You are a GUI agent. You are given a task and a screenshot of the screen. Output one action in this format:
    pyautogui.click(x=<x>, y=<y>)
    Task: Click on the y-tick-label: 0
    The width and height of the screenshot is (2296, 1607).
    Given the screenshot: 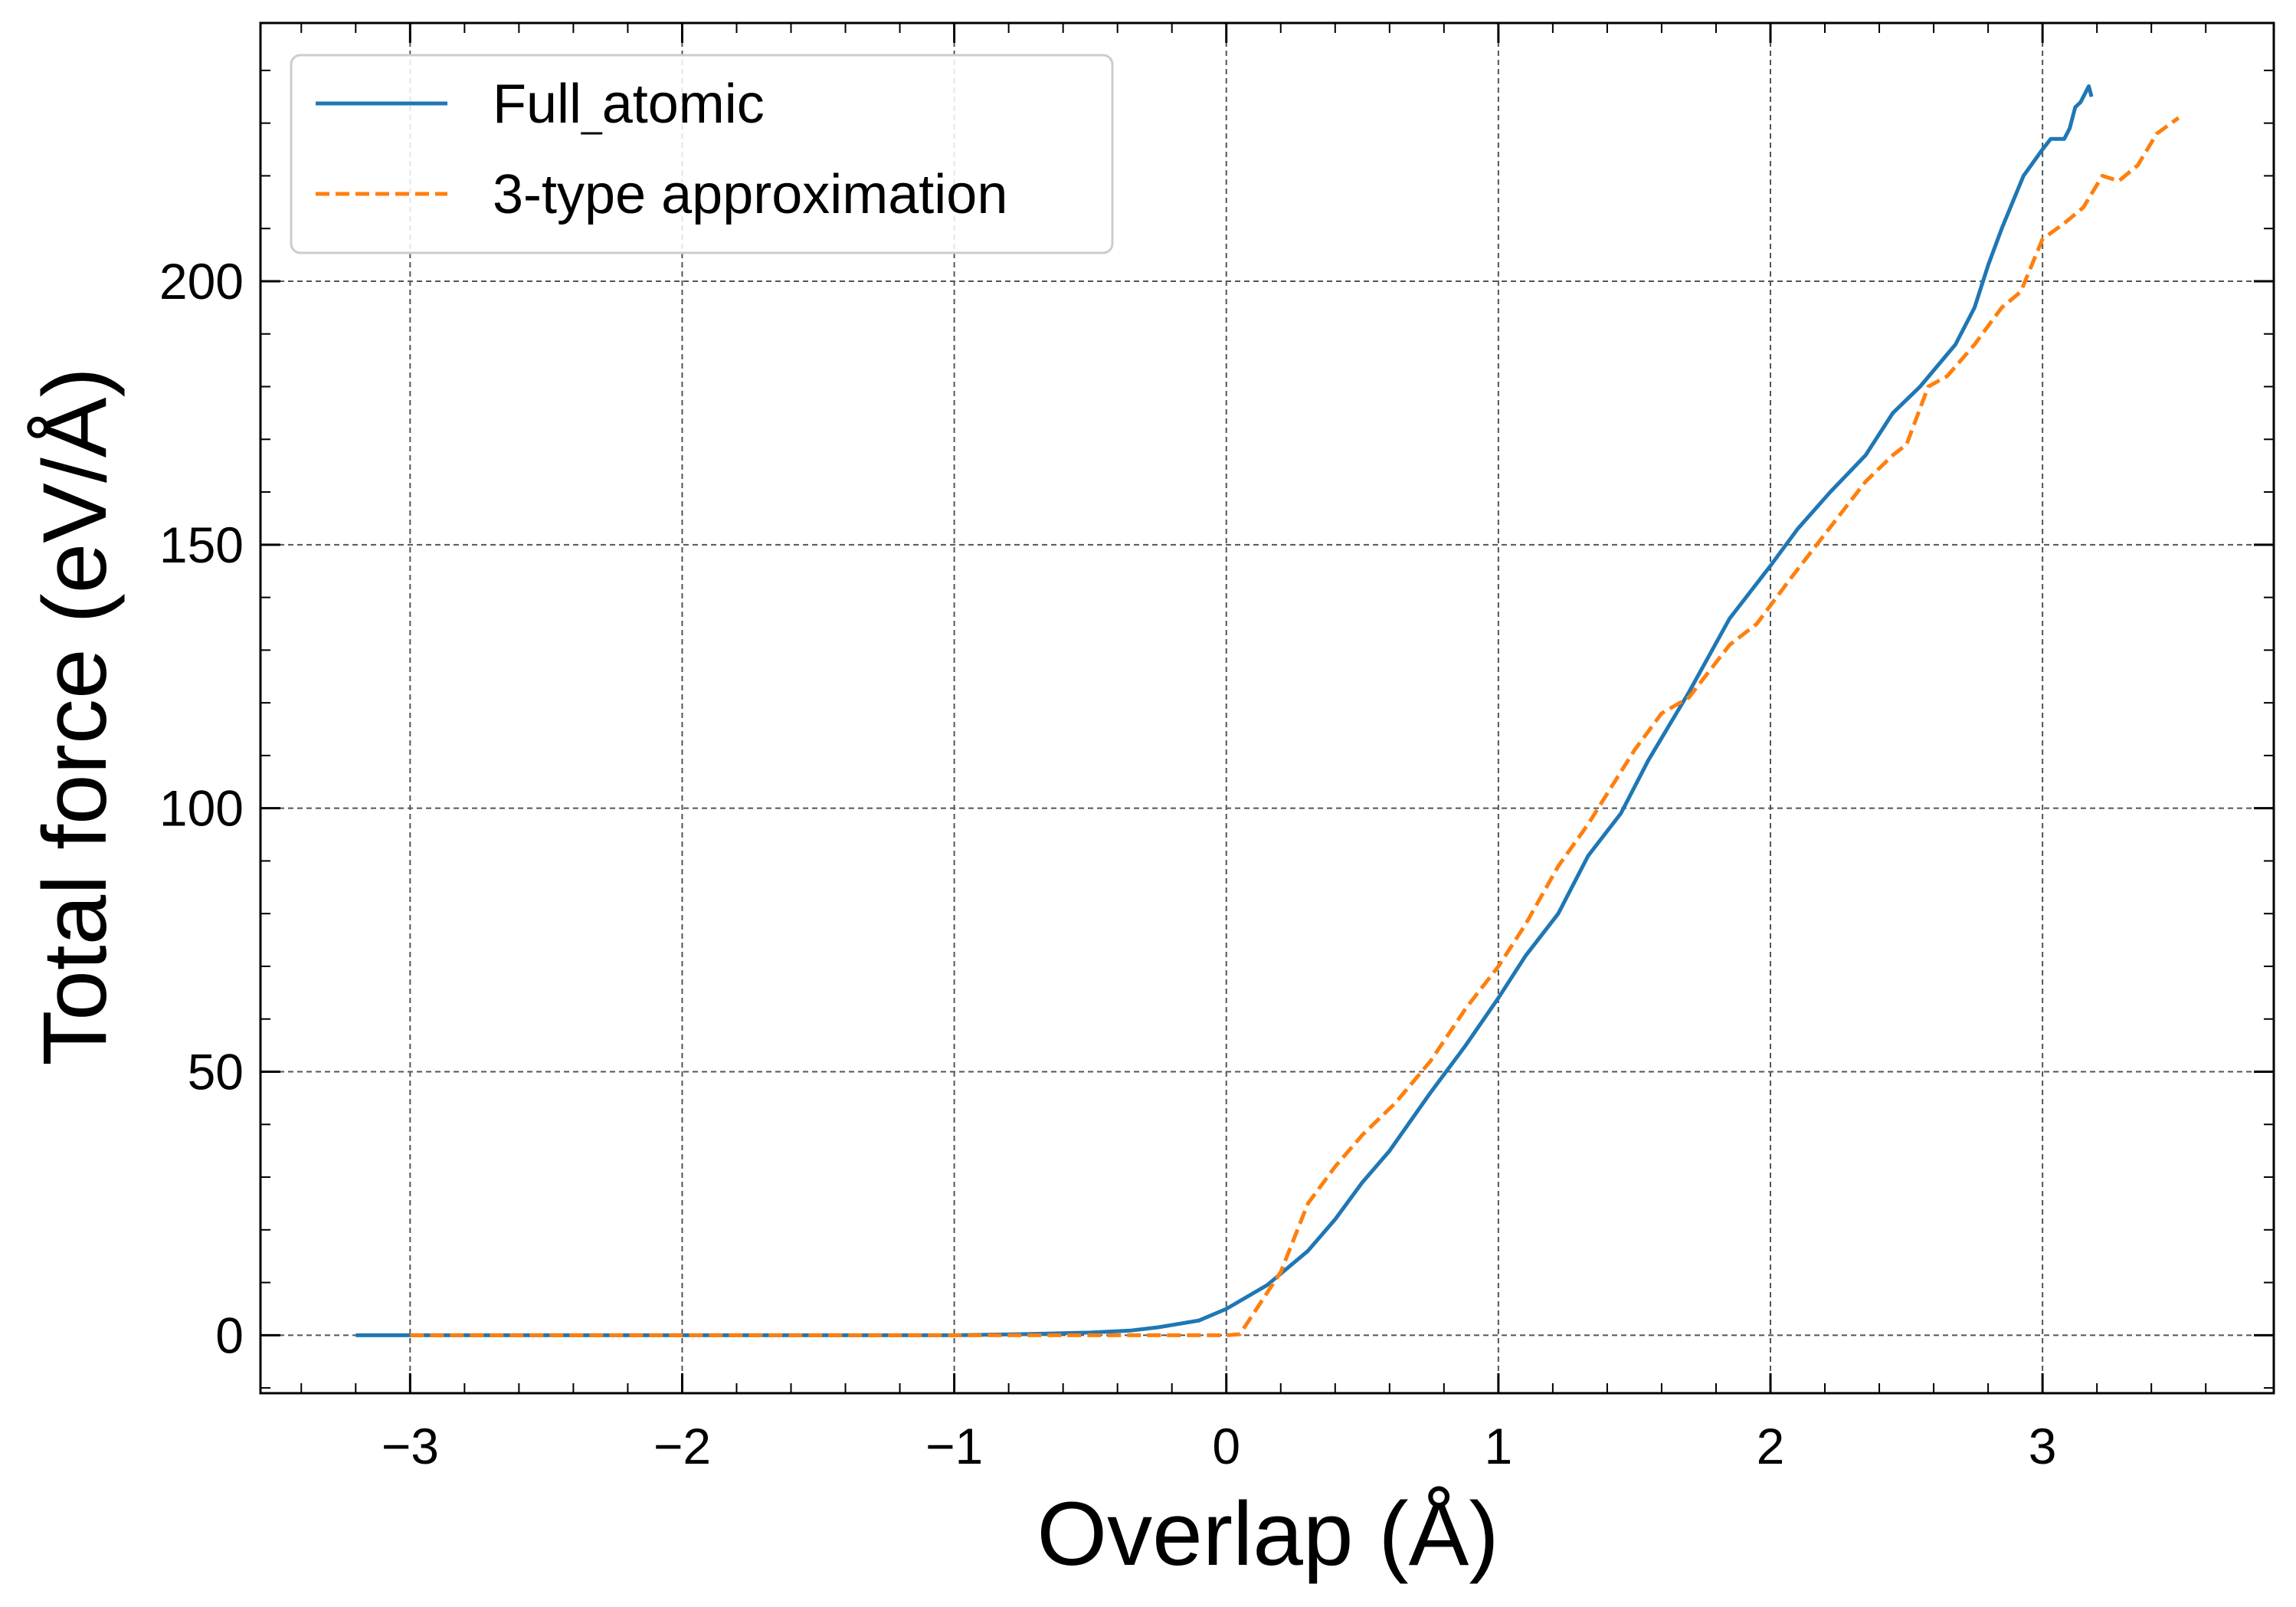 What is the action you would take?
    pyautogui.click(x=229, y=1335)
    